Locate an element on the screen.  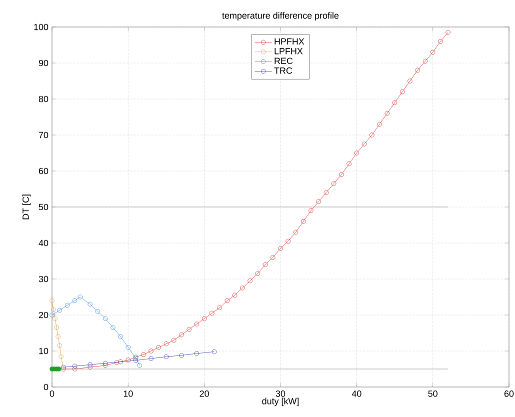
y-tick-label: 80 is located at coordinates (43, 99).